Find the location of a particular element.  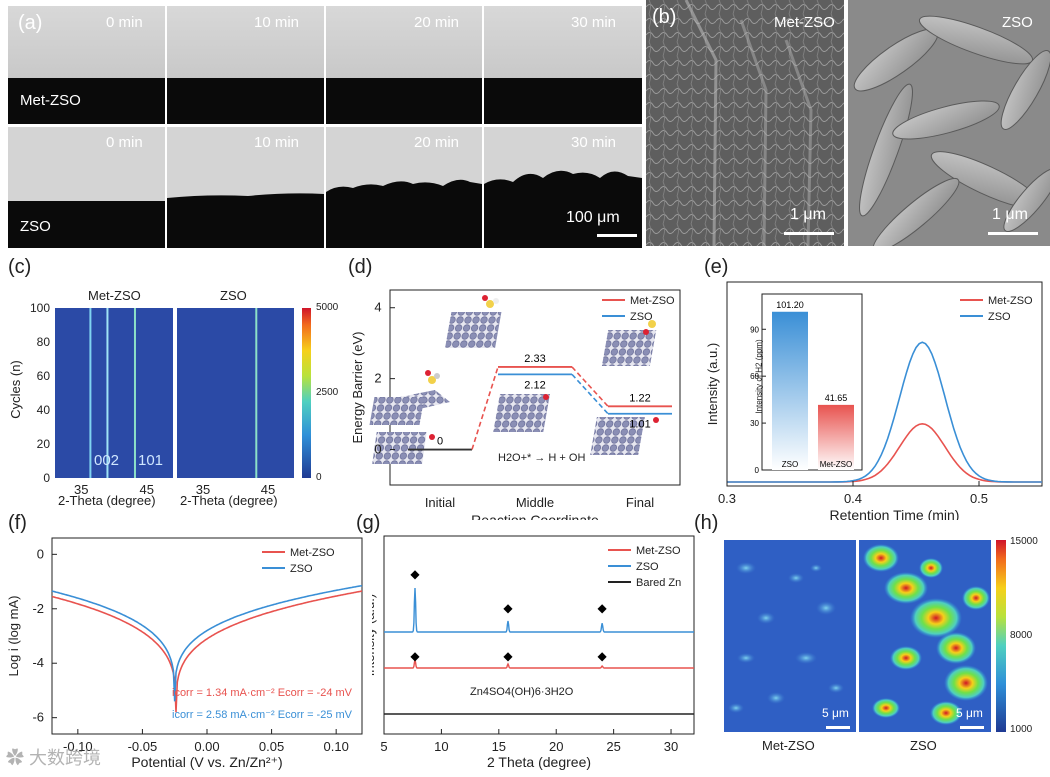

x-tick-label: 0.4 is located at coordinates (853, 498).